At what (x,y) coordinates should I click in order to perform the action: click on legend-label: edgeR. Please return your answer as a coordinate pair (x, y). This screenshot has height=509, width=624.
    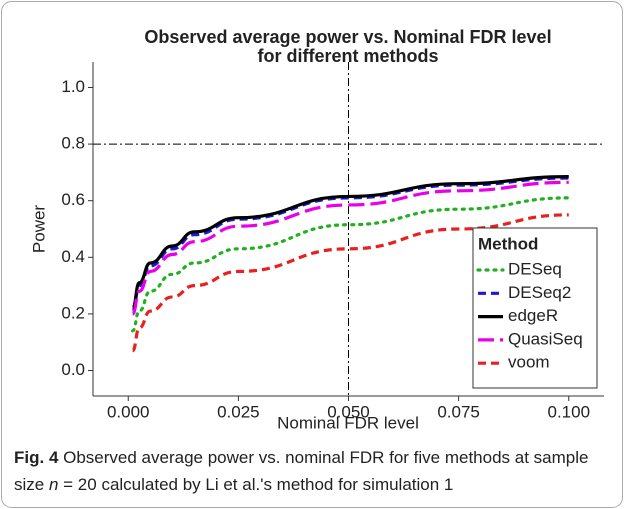
    Looking at the image, I should click on (533, 315).